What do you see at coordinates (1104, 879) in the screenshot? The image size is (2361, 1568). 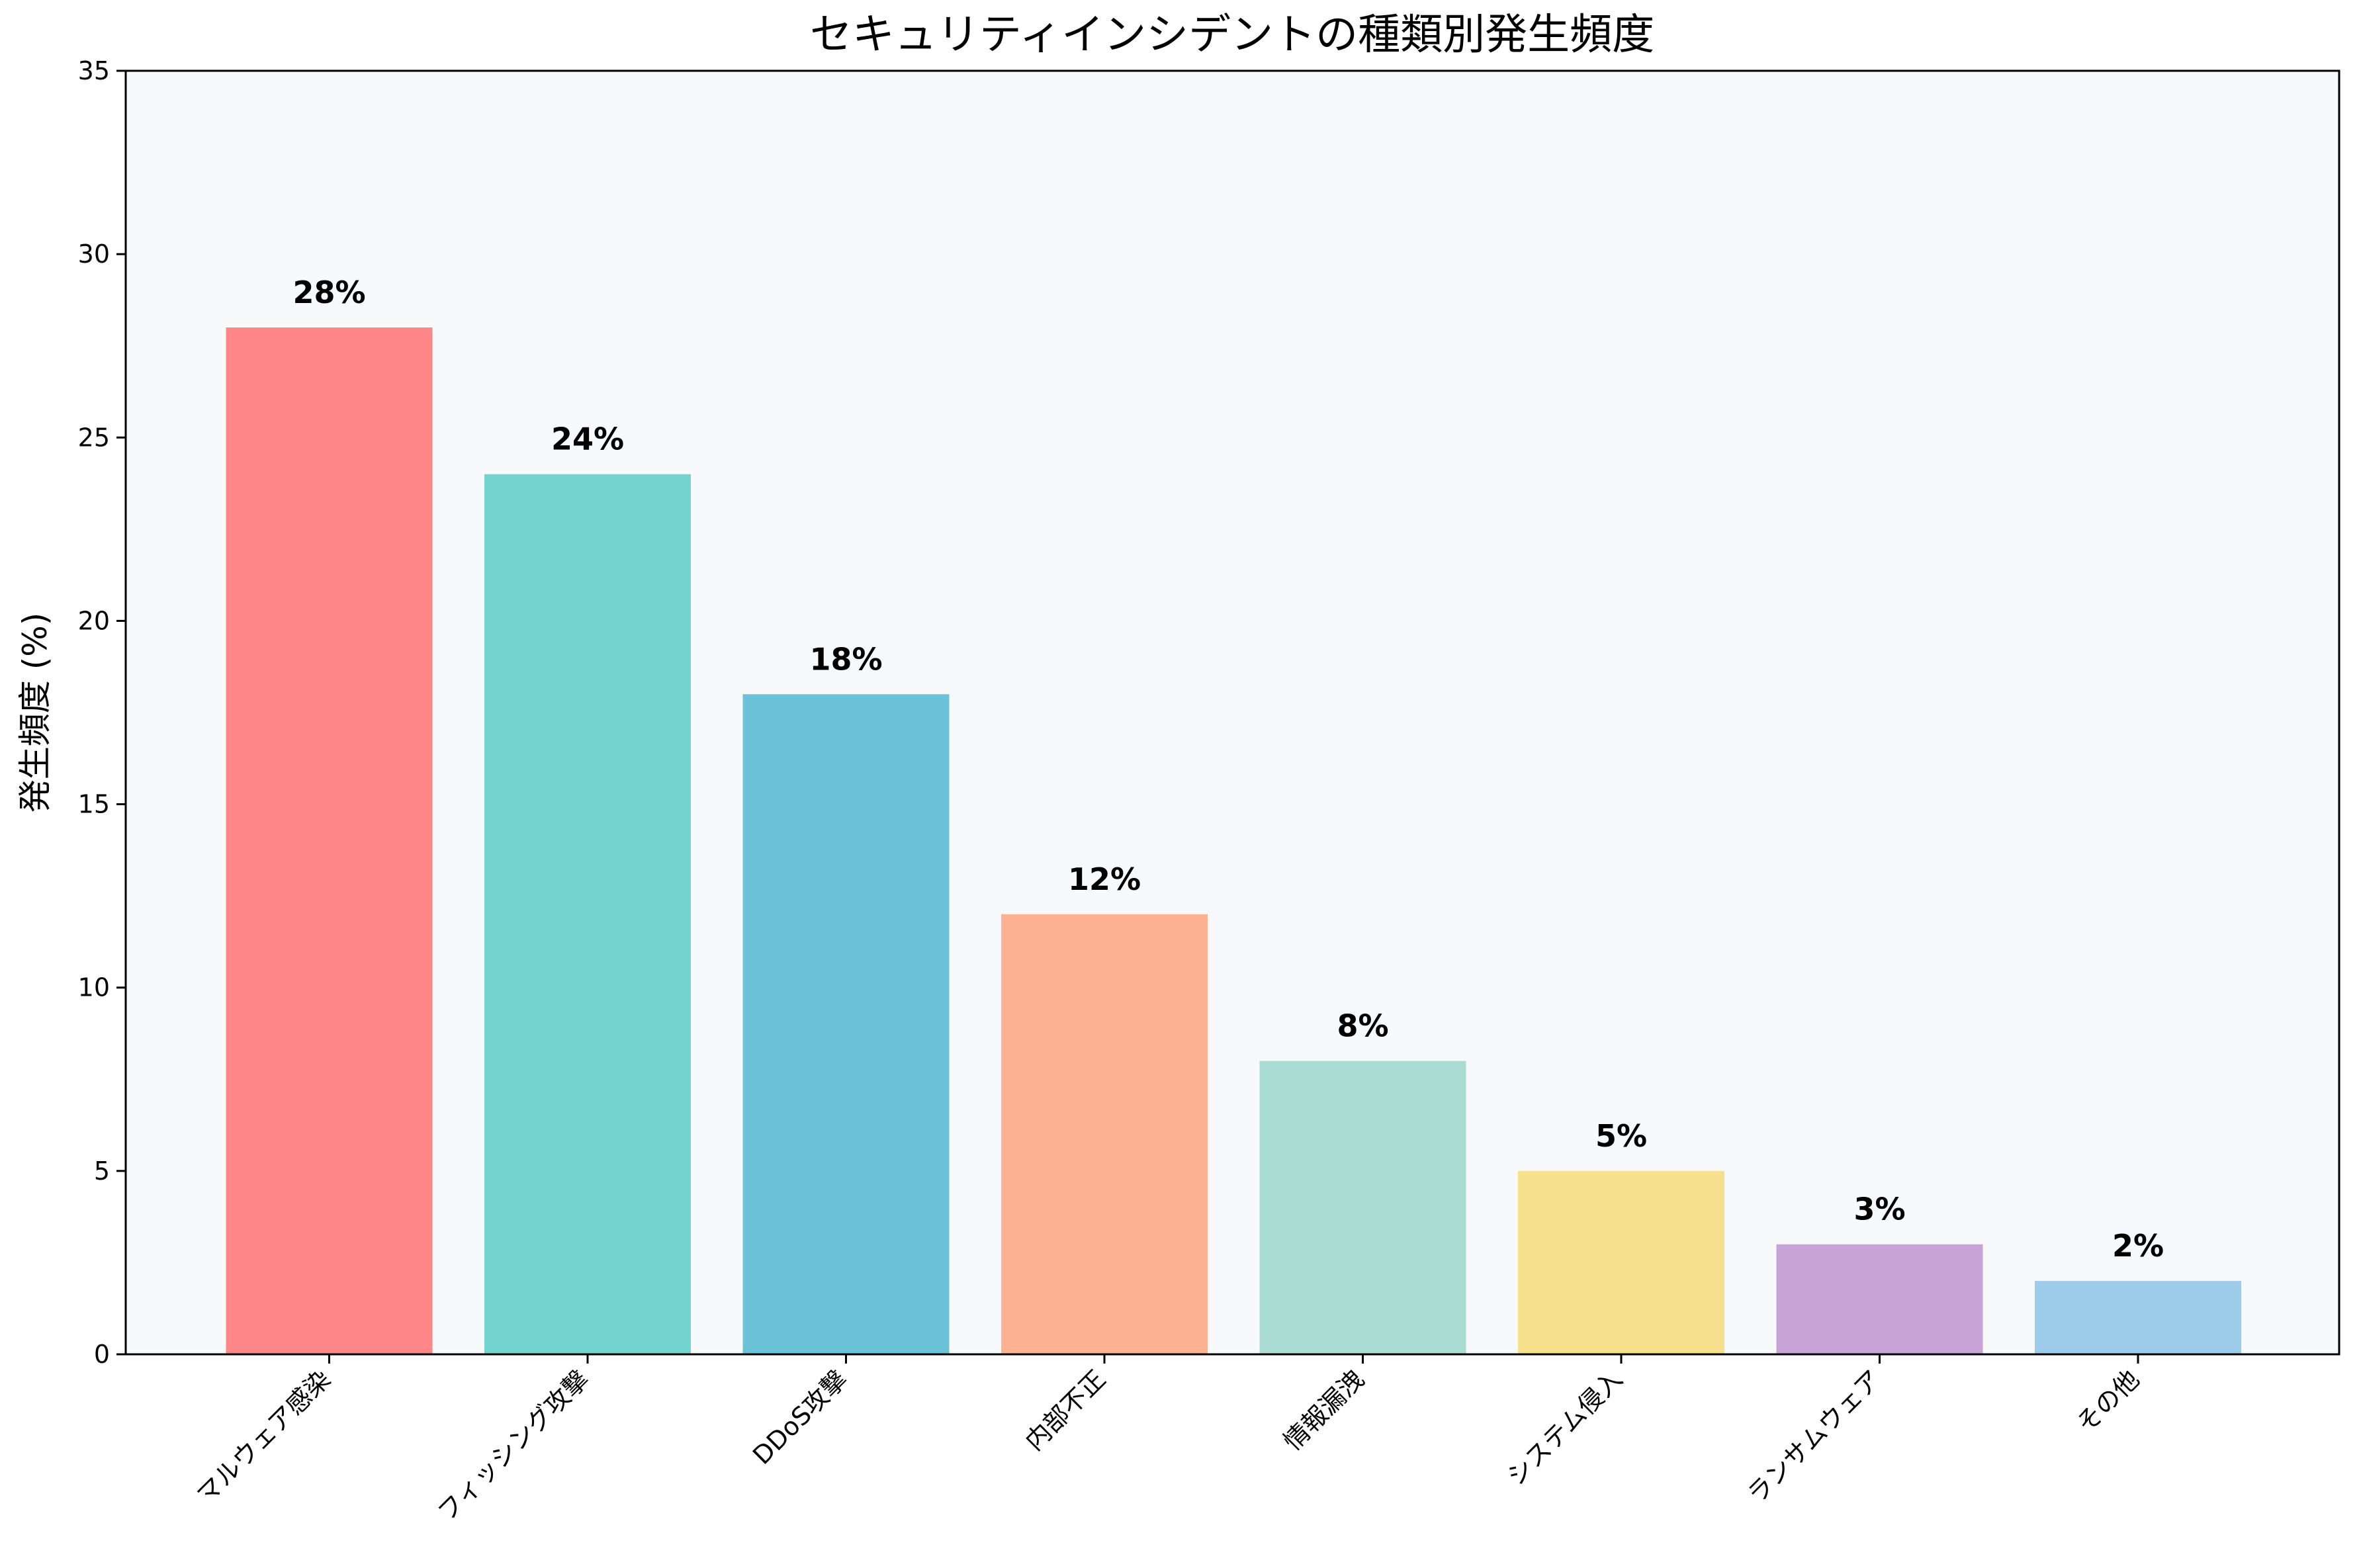 I see `bar-value-label: 12%` at bounding box center [1104, 879].